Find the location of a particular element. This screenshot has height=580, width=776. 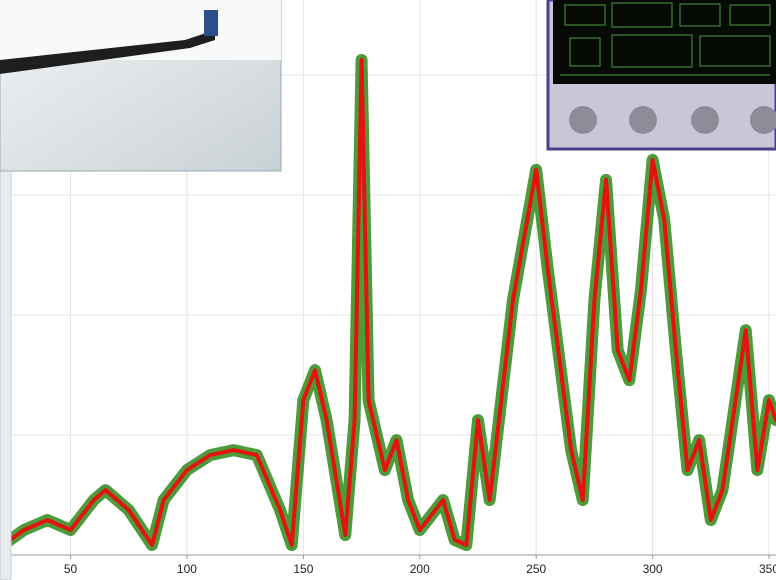

x-tick-label: 350 is located at coordinates (767, 569).